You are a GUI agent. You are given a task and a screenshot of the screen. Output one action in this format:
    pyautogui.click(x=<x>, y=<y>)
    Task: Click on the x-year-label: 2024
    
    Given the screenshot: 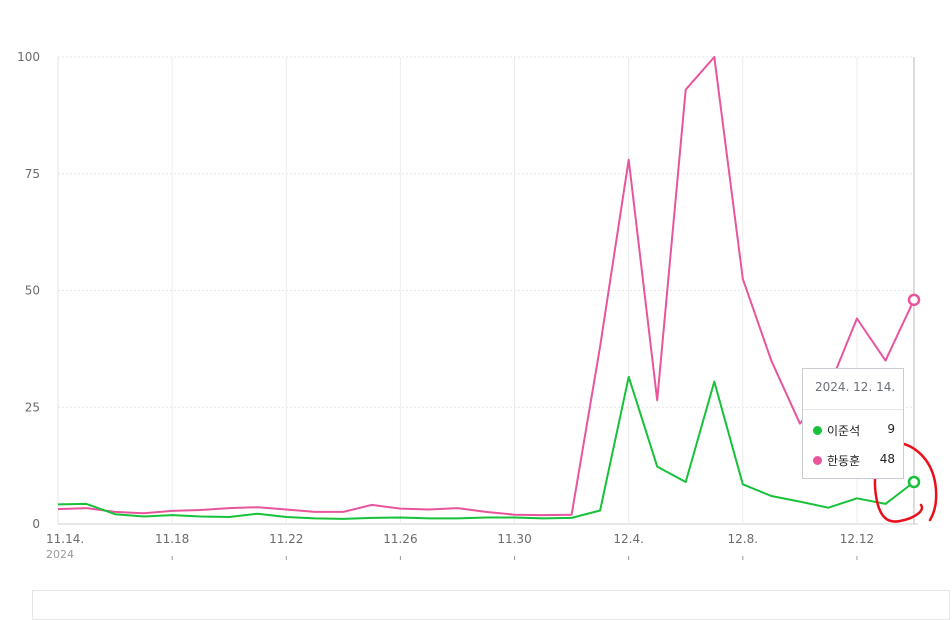 What is the action you would take?
    pyautogui.click(x=60, y=554)
    